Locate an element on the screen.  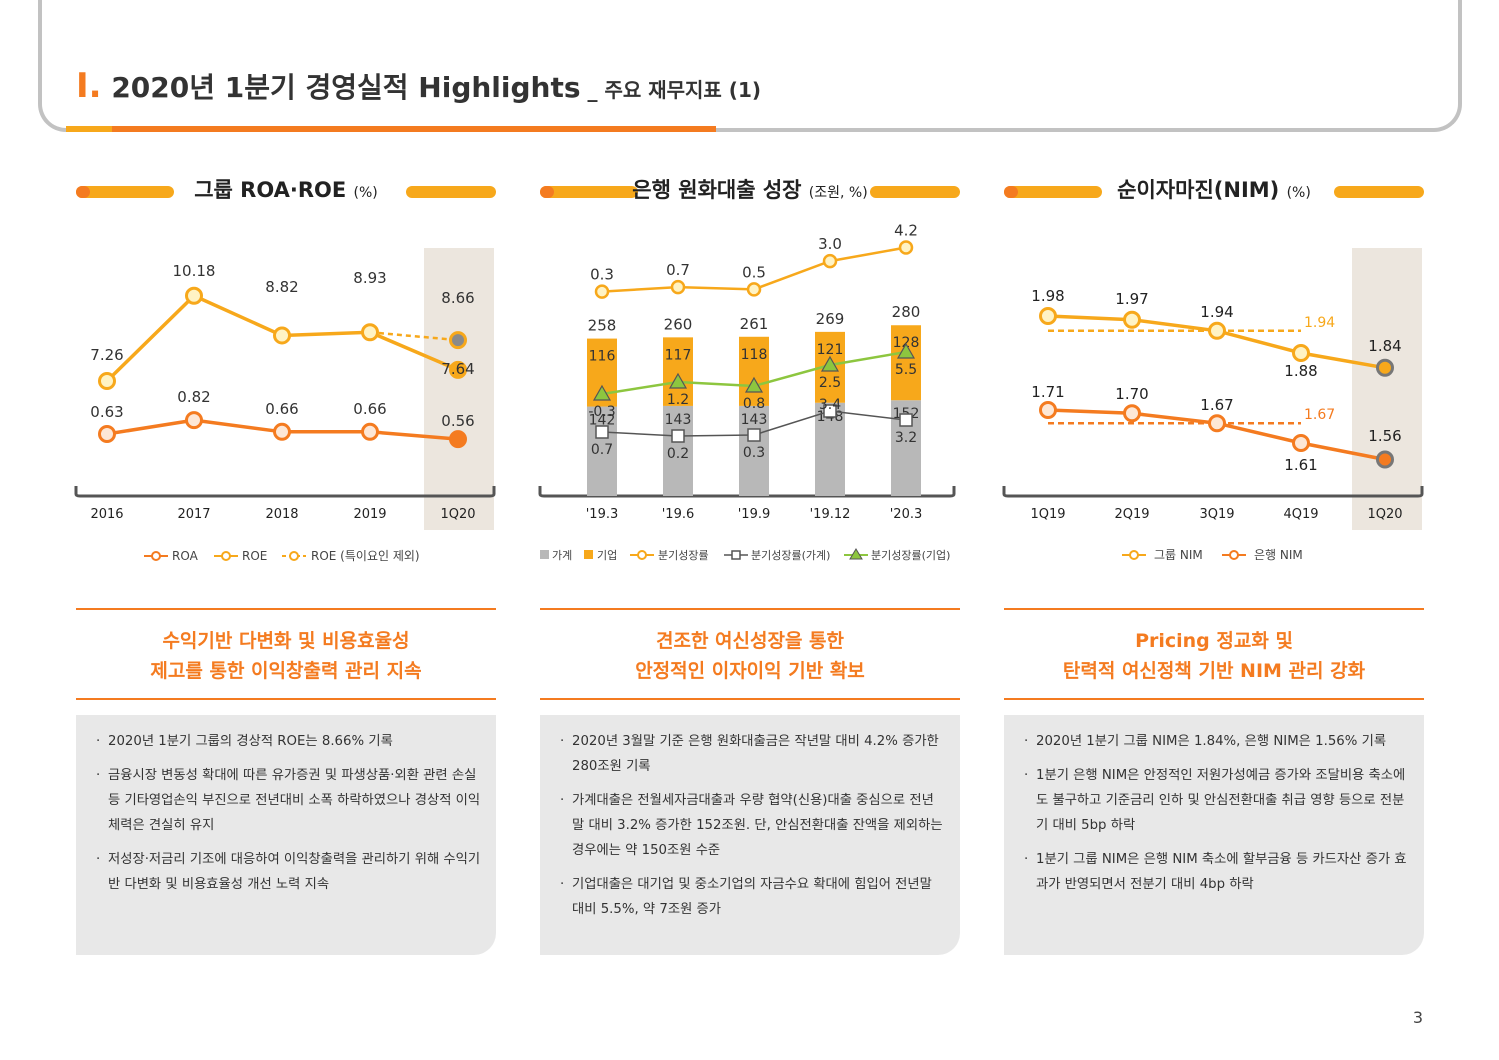
x-tick-label: 1Q20 is located at coordinates (457, 514).